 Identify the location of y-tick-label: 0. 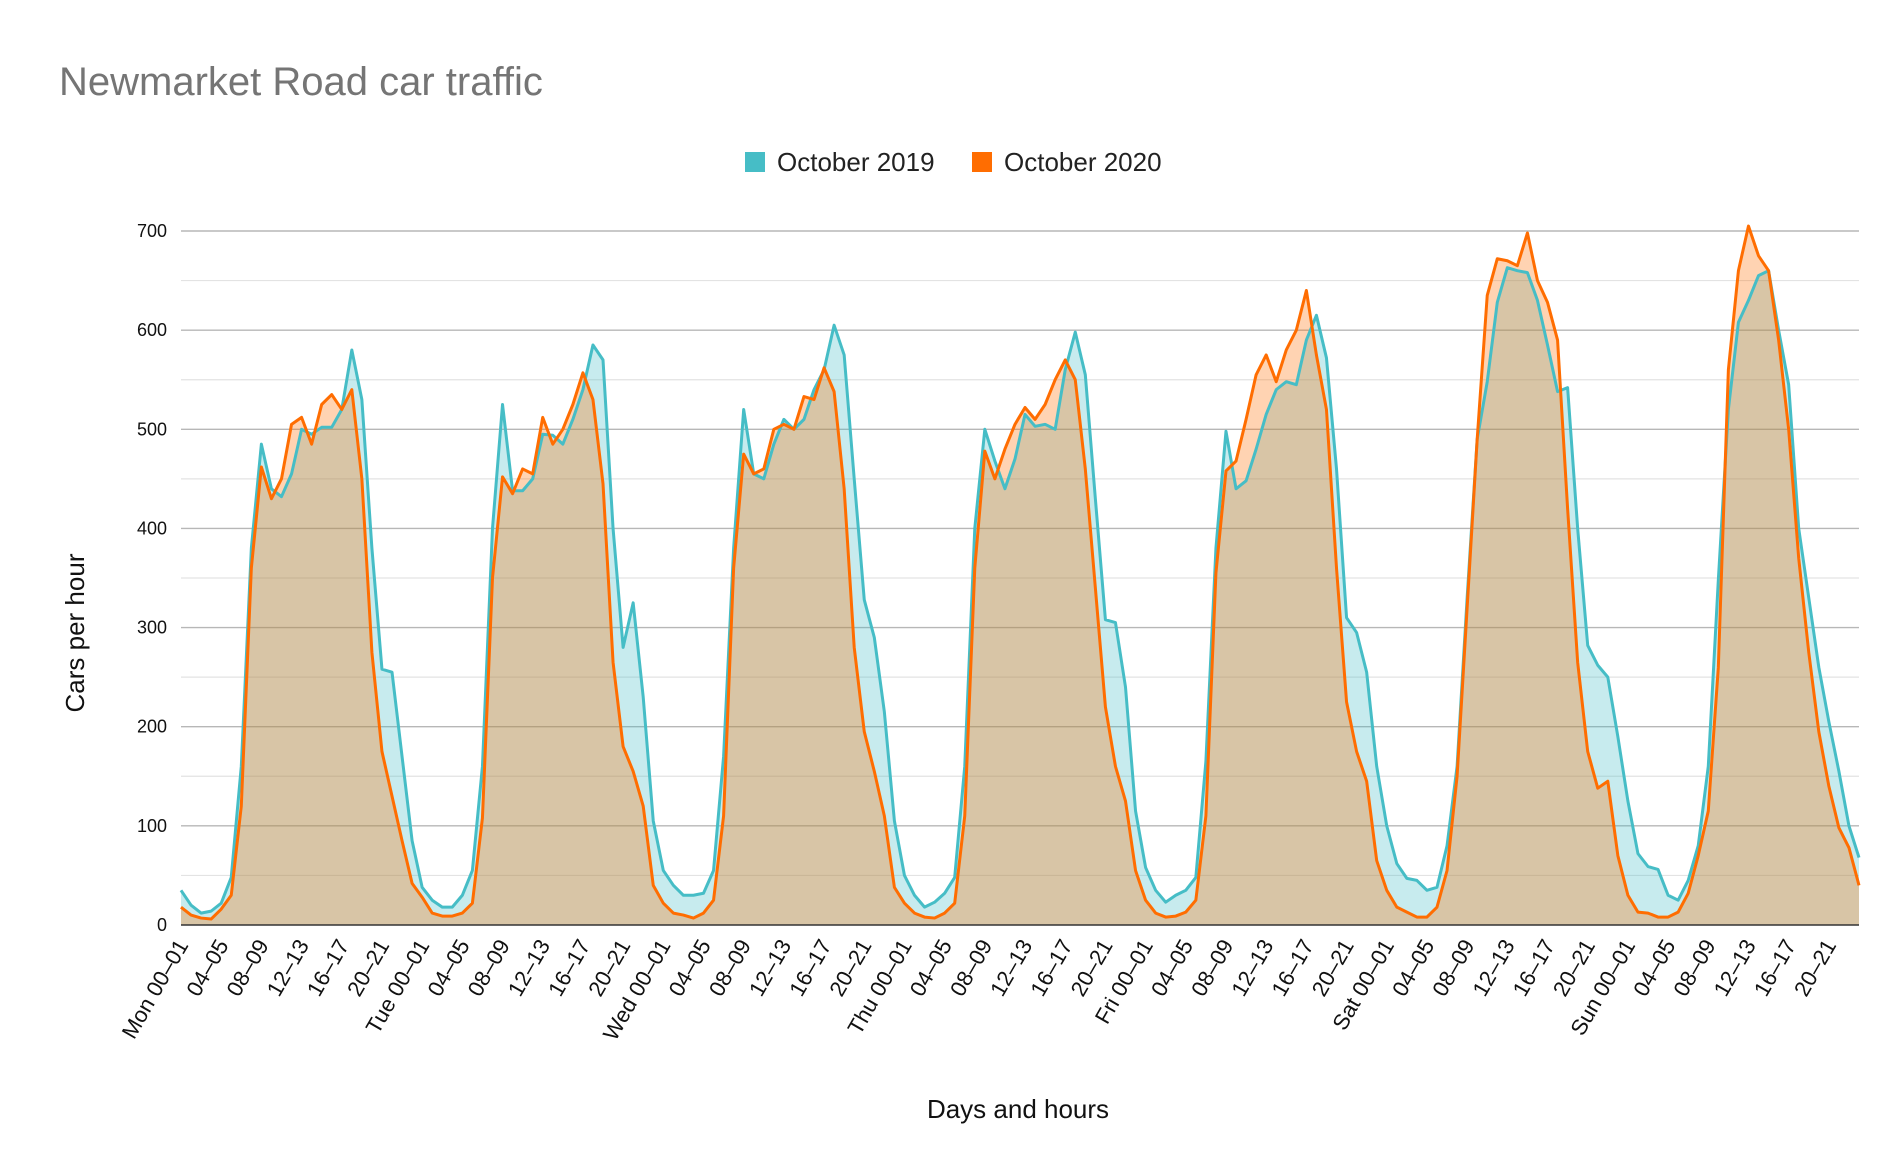
(162, 925).